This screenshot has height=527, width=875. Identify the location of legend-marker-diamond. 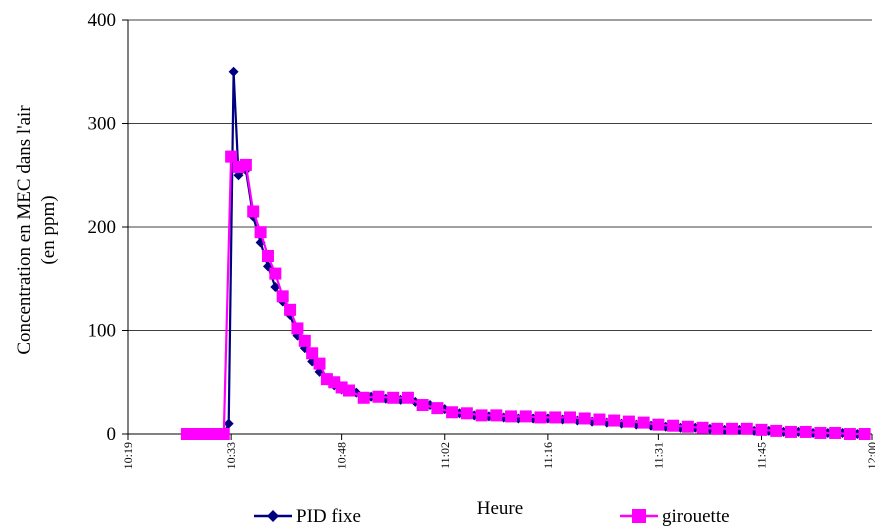
(273, 516).